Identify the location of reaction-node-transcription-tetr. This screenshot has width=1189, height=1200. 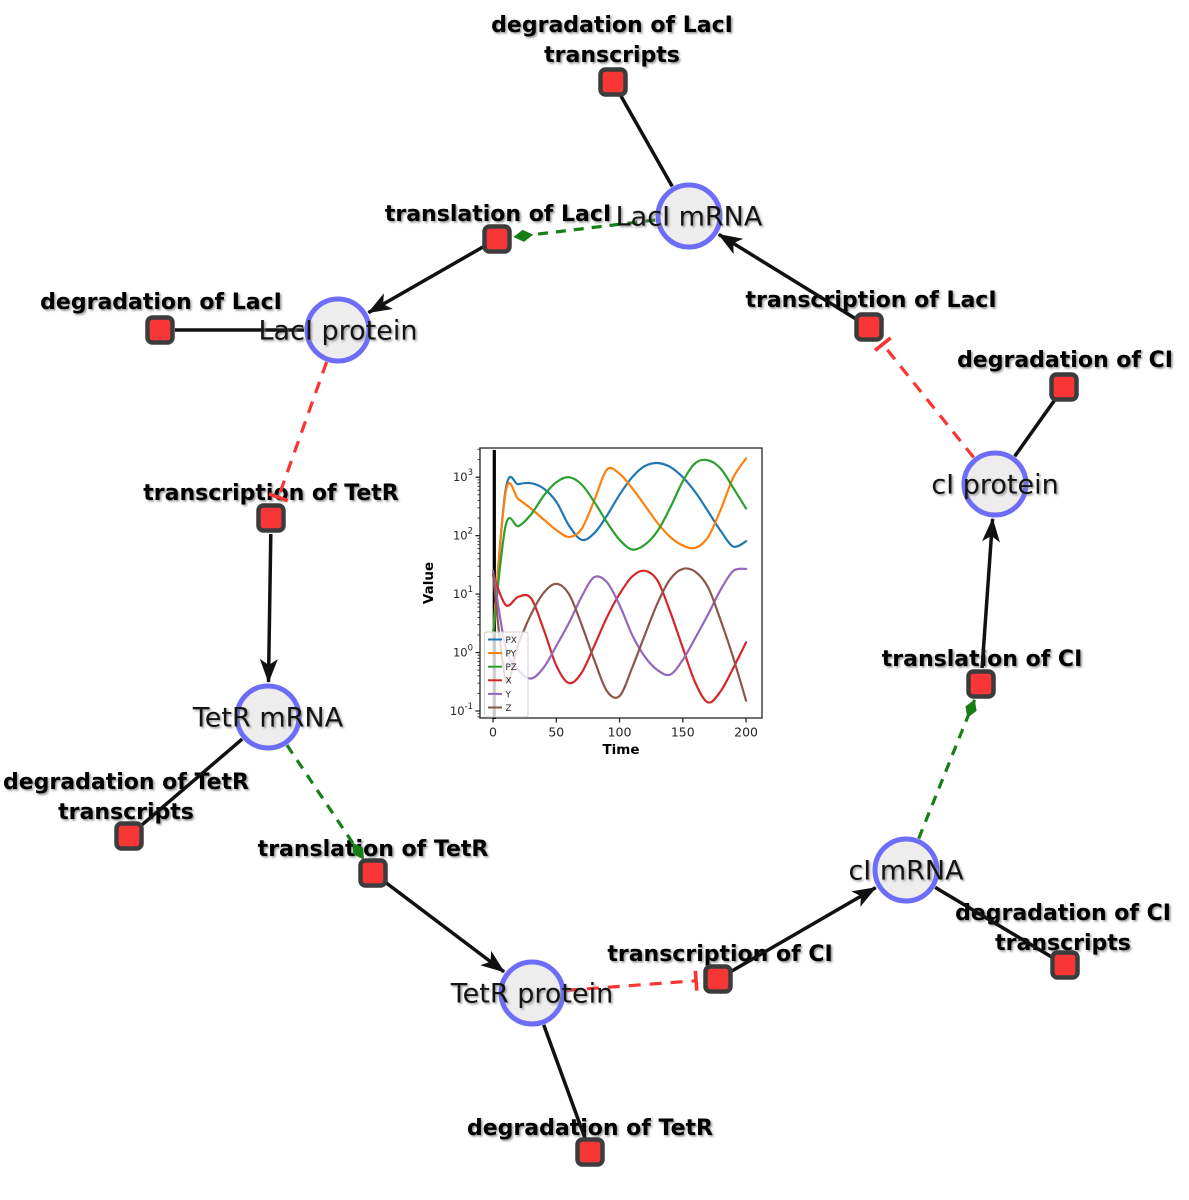
(271, 518).